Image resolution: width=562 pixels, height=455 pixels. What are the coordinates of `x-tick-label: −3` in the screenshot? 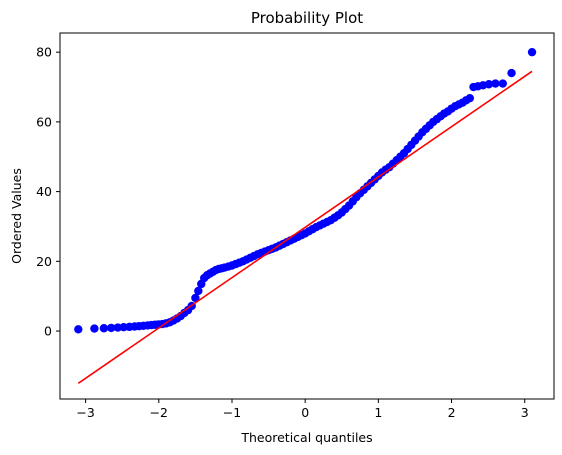 It's located at (85, 412).